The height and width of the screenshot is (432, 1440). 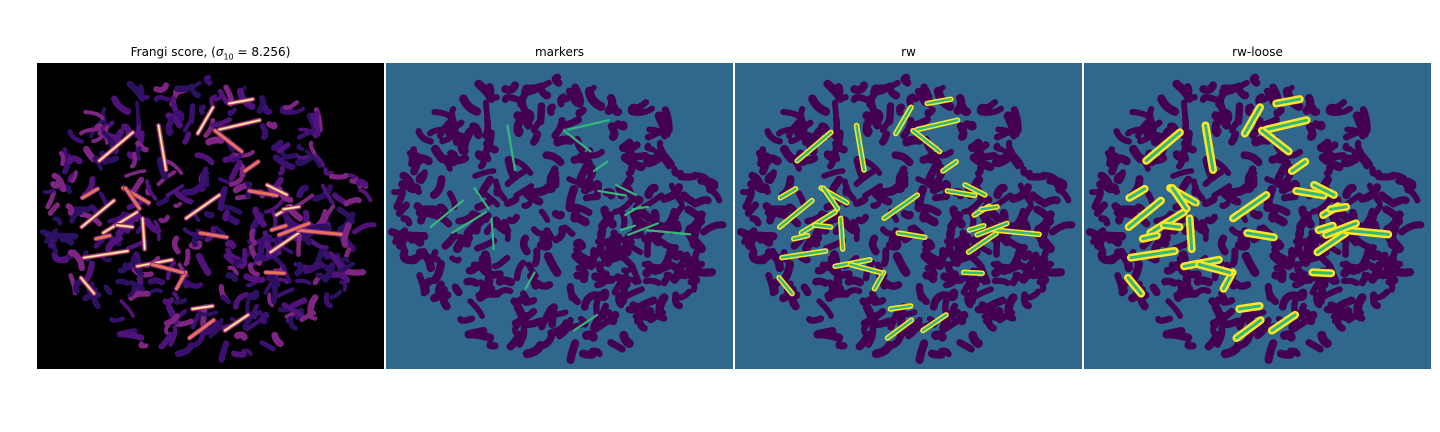 What do you see at coordinates (228, 57) in the screenshot?
I see `sigma-subscript: 10` at bounding box center [228, 57].